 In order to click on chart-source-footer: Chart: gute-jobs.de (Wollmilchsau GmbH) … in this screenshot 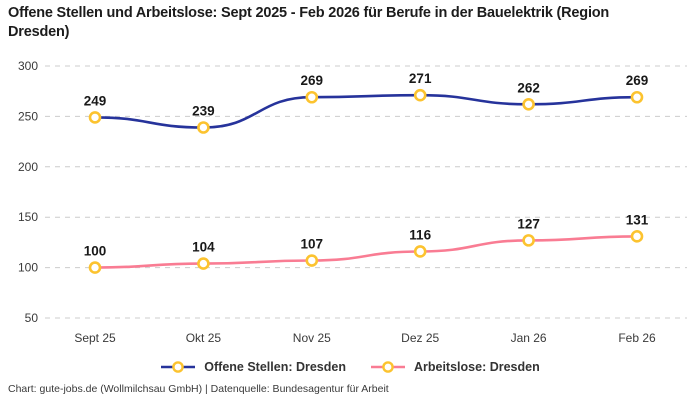, I will do `click(198, 389)`.